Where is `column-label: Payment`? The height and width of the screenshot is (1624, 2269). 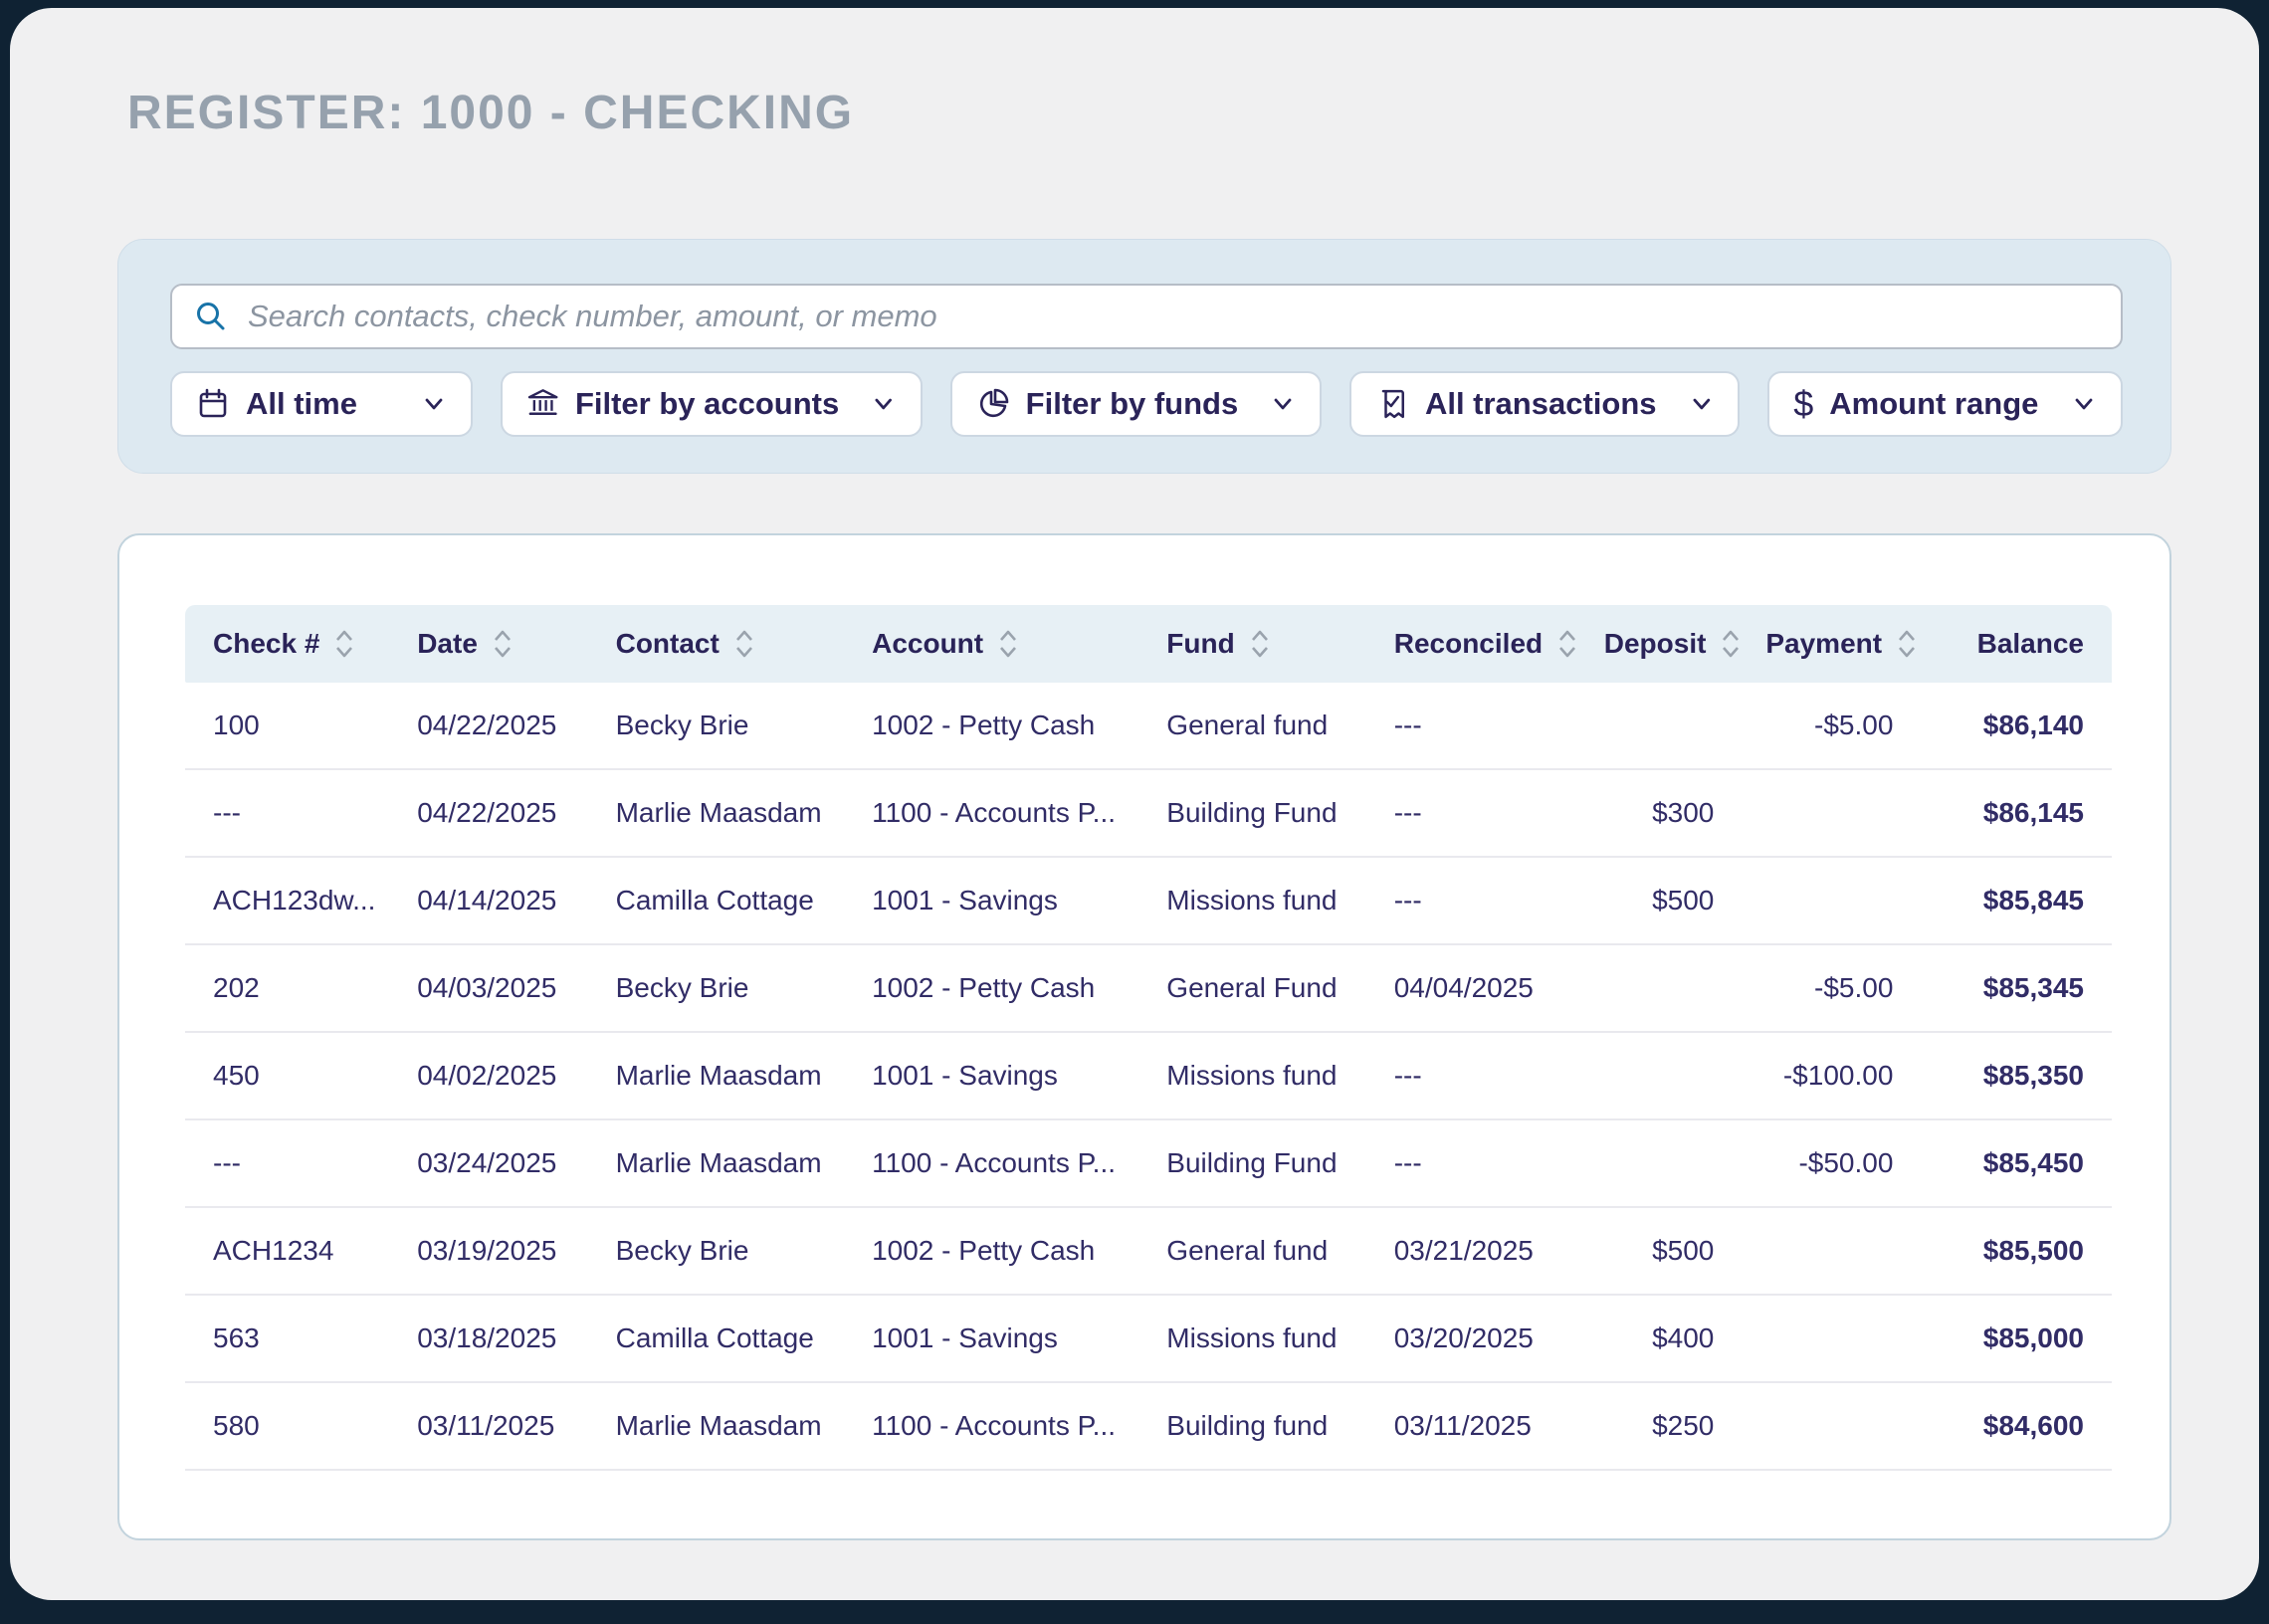
column-label: Payment is located at coordinates (1824, 644).